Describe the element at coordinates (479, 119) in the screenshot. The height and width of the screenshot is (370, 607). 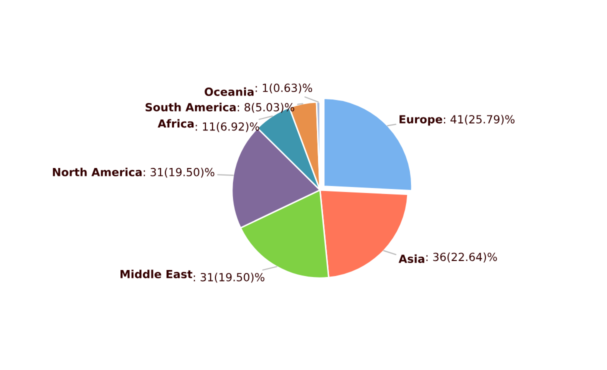
I see `data-label: : 41(25.79)%` at that location.